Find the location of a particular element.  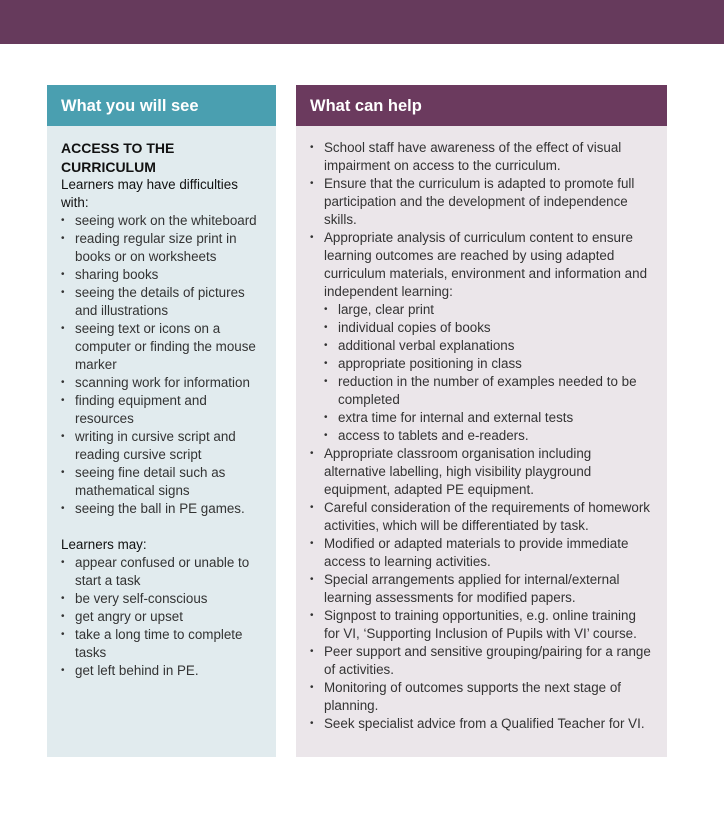

section-heading: ACCESS TO THE CURRICULUM is located at coordinates (118, 157).